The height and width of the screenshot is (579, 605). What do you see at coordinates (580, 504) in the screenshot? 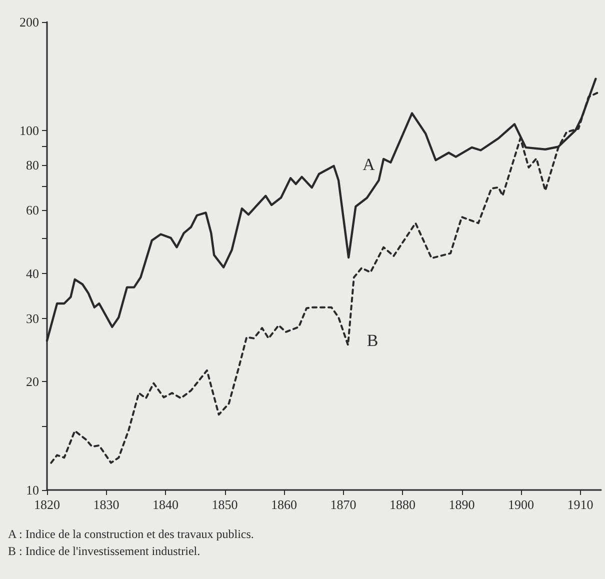
I see `x-tick-label: 1910` at bounding box center [580, 504].